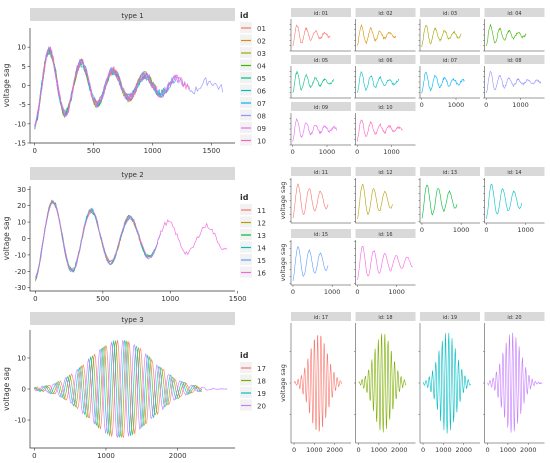 This screenshot has height=463, width=550. Describe the element at coordinates (20, 144) in the screenshot. I see `y-tick-label: -15` at that location.